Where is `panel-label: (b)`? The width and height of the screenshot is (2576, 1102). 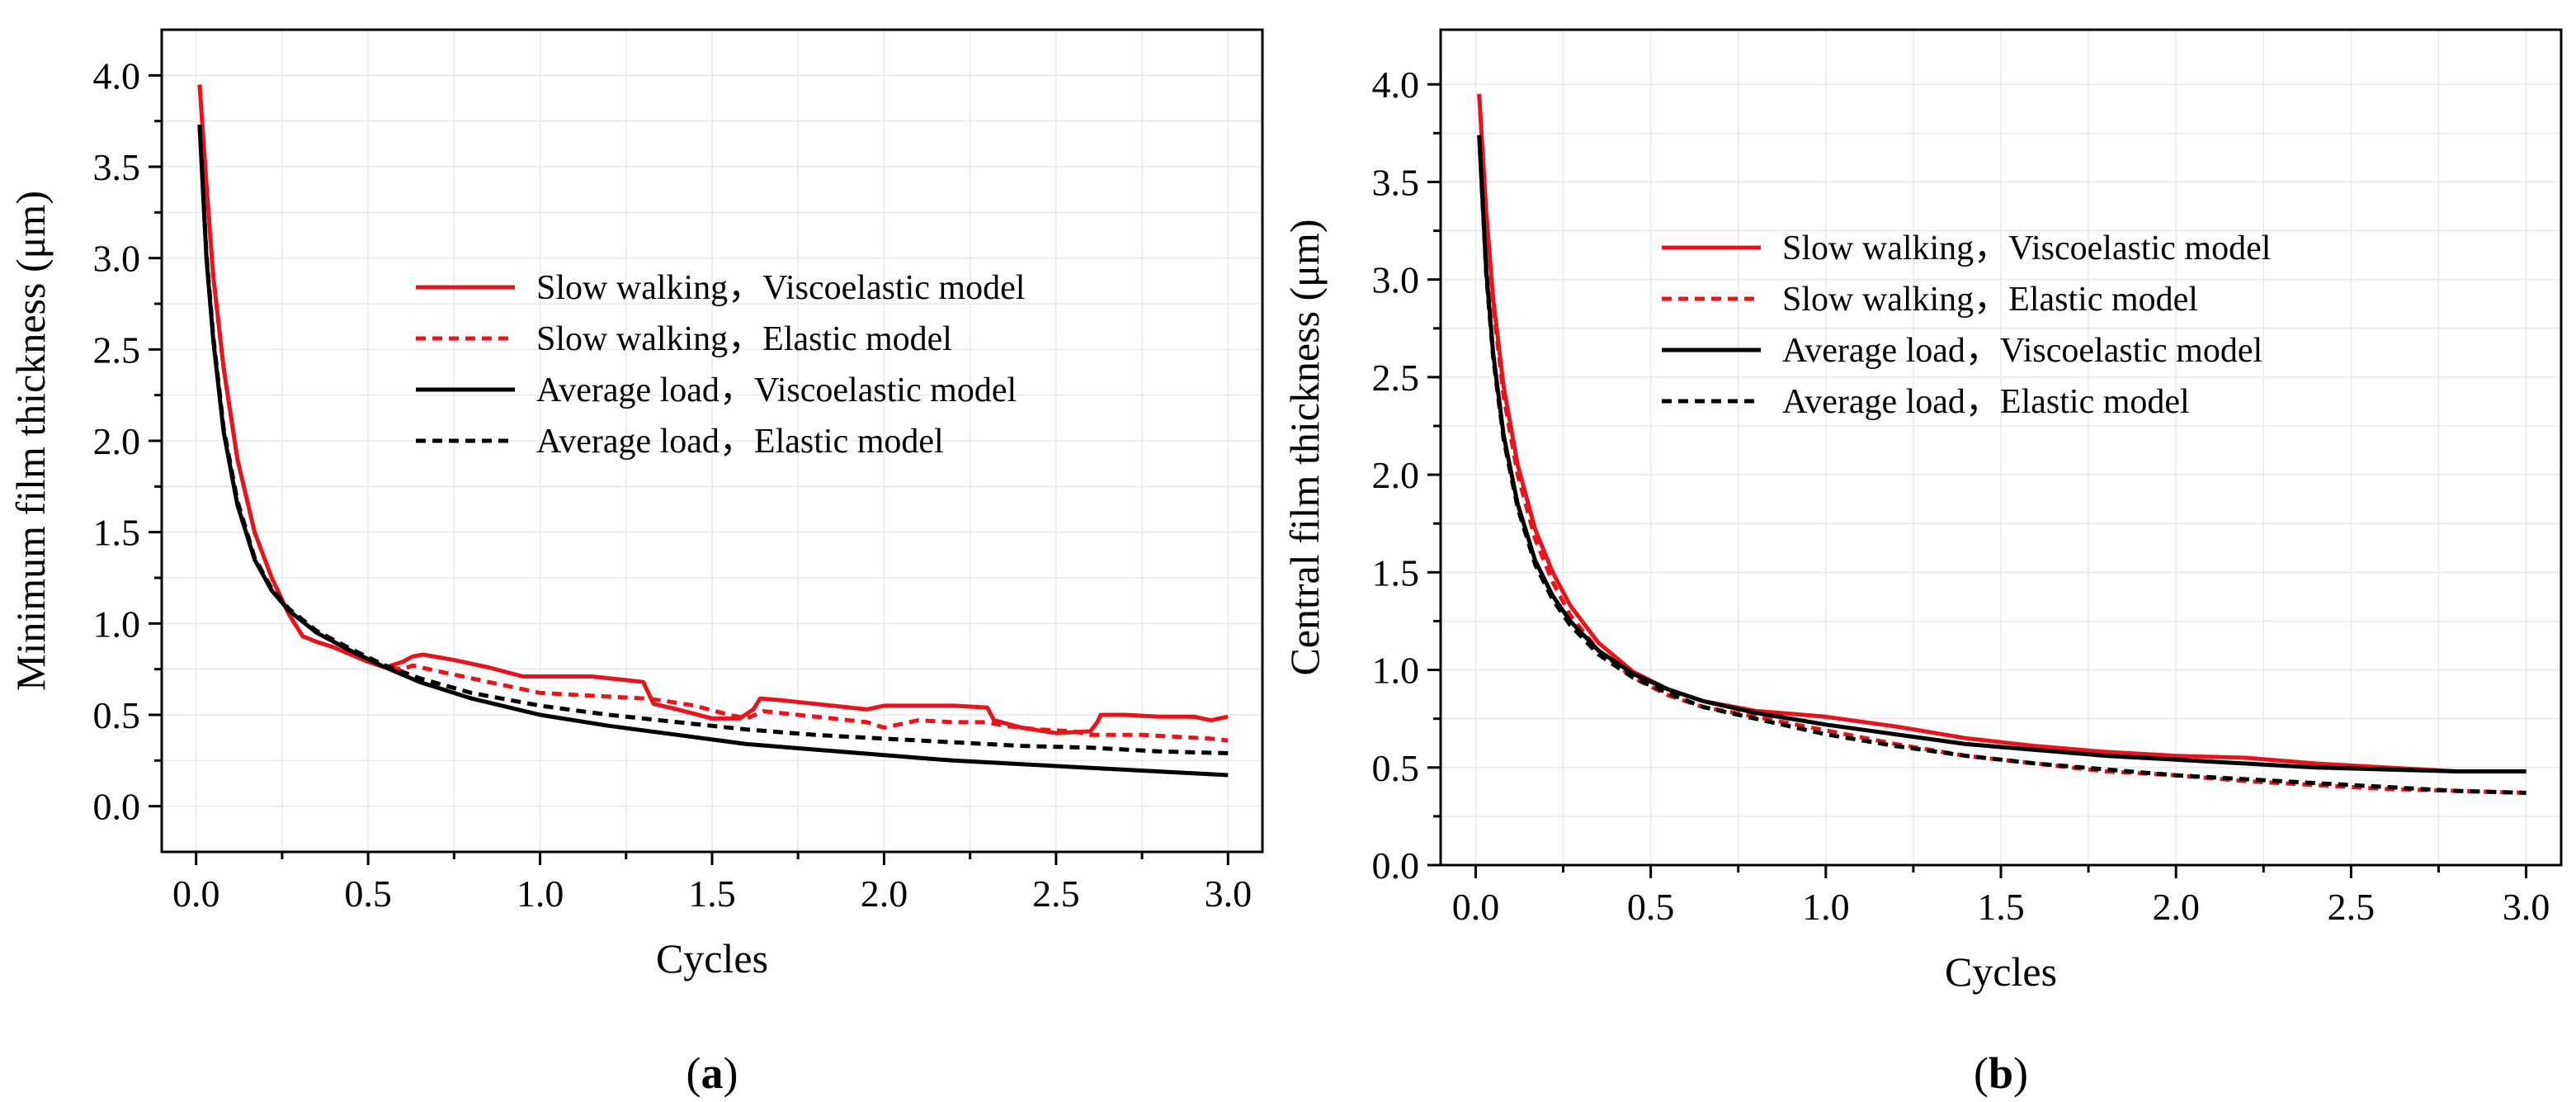
panel-label: (b) is located at coordinates (2001, 1073).